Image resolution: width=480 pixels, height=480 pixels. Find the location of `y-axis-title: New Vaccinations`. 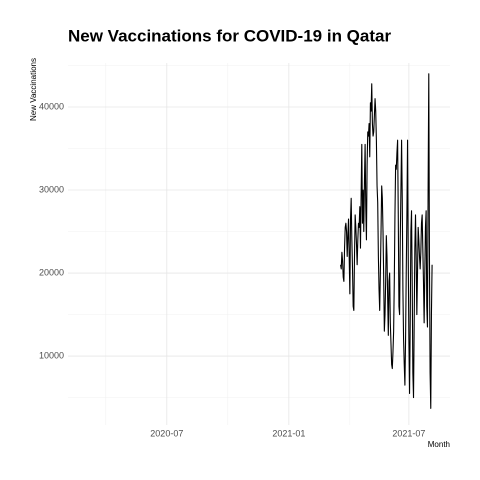

y-axis-title: New Vaccinations is located at coordinates (33, 89).